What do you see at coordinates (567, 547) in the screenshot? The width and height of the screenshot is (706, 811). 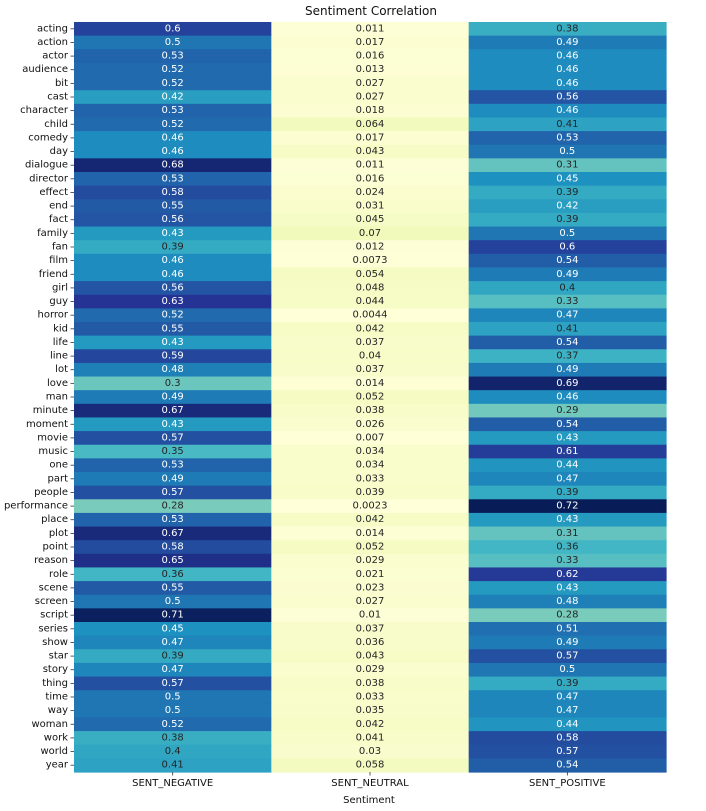 I see `cell-value-label: 0.36` at bounding box center [567, 547].